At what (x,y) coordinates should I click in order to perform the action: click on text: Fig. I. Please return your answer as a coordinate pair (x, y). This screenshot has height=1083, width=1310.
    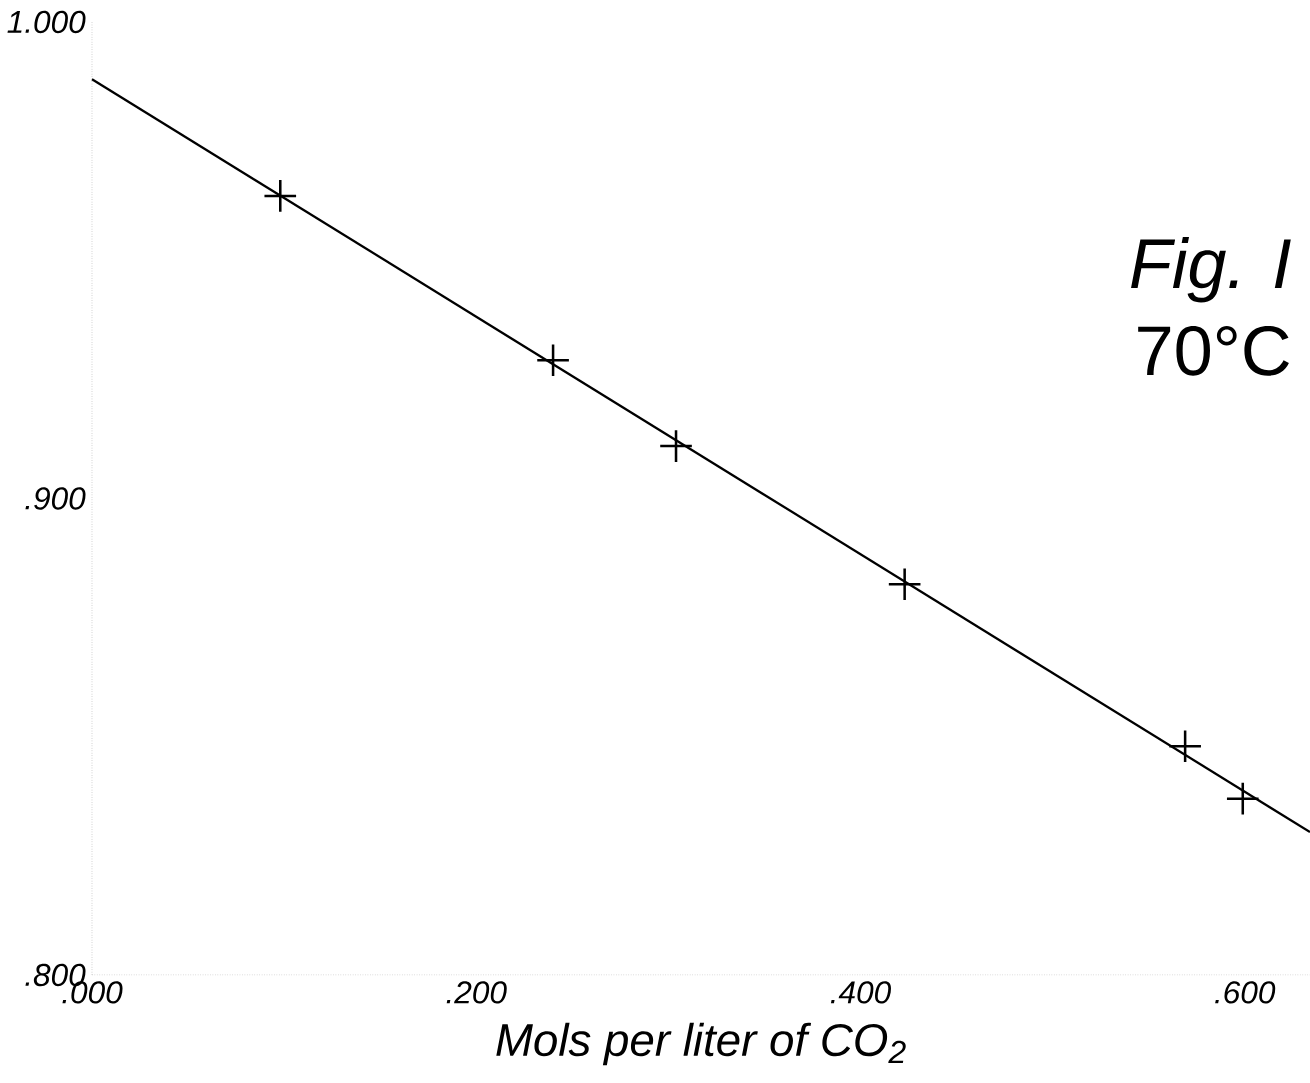
    Looking at the image, I should click on (1211, 270).